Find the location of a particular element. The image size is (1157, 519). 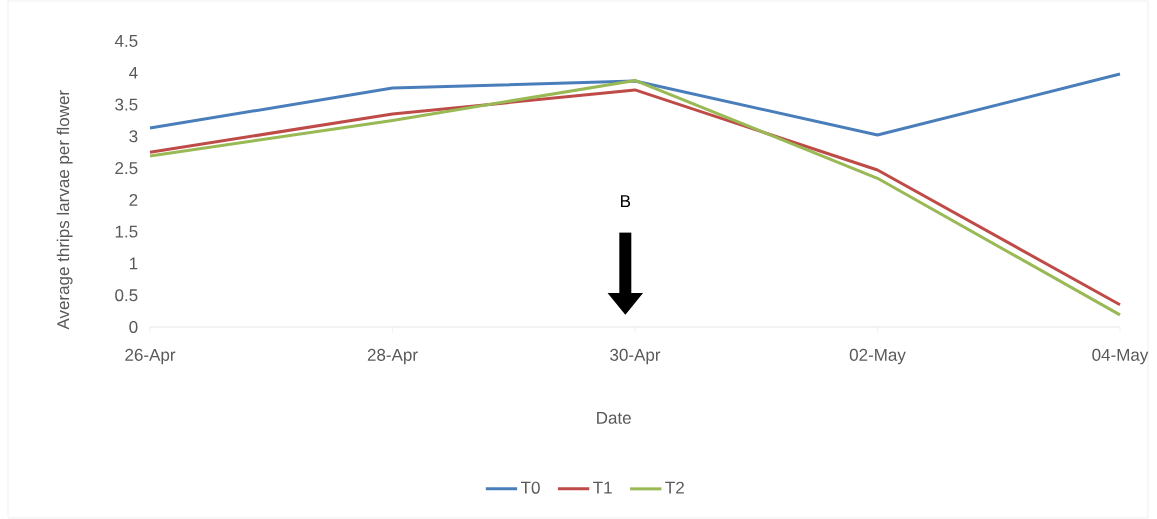

annotation: B is located at coordinates (626, 201).